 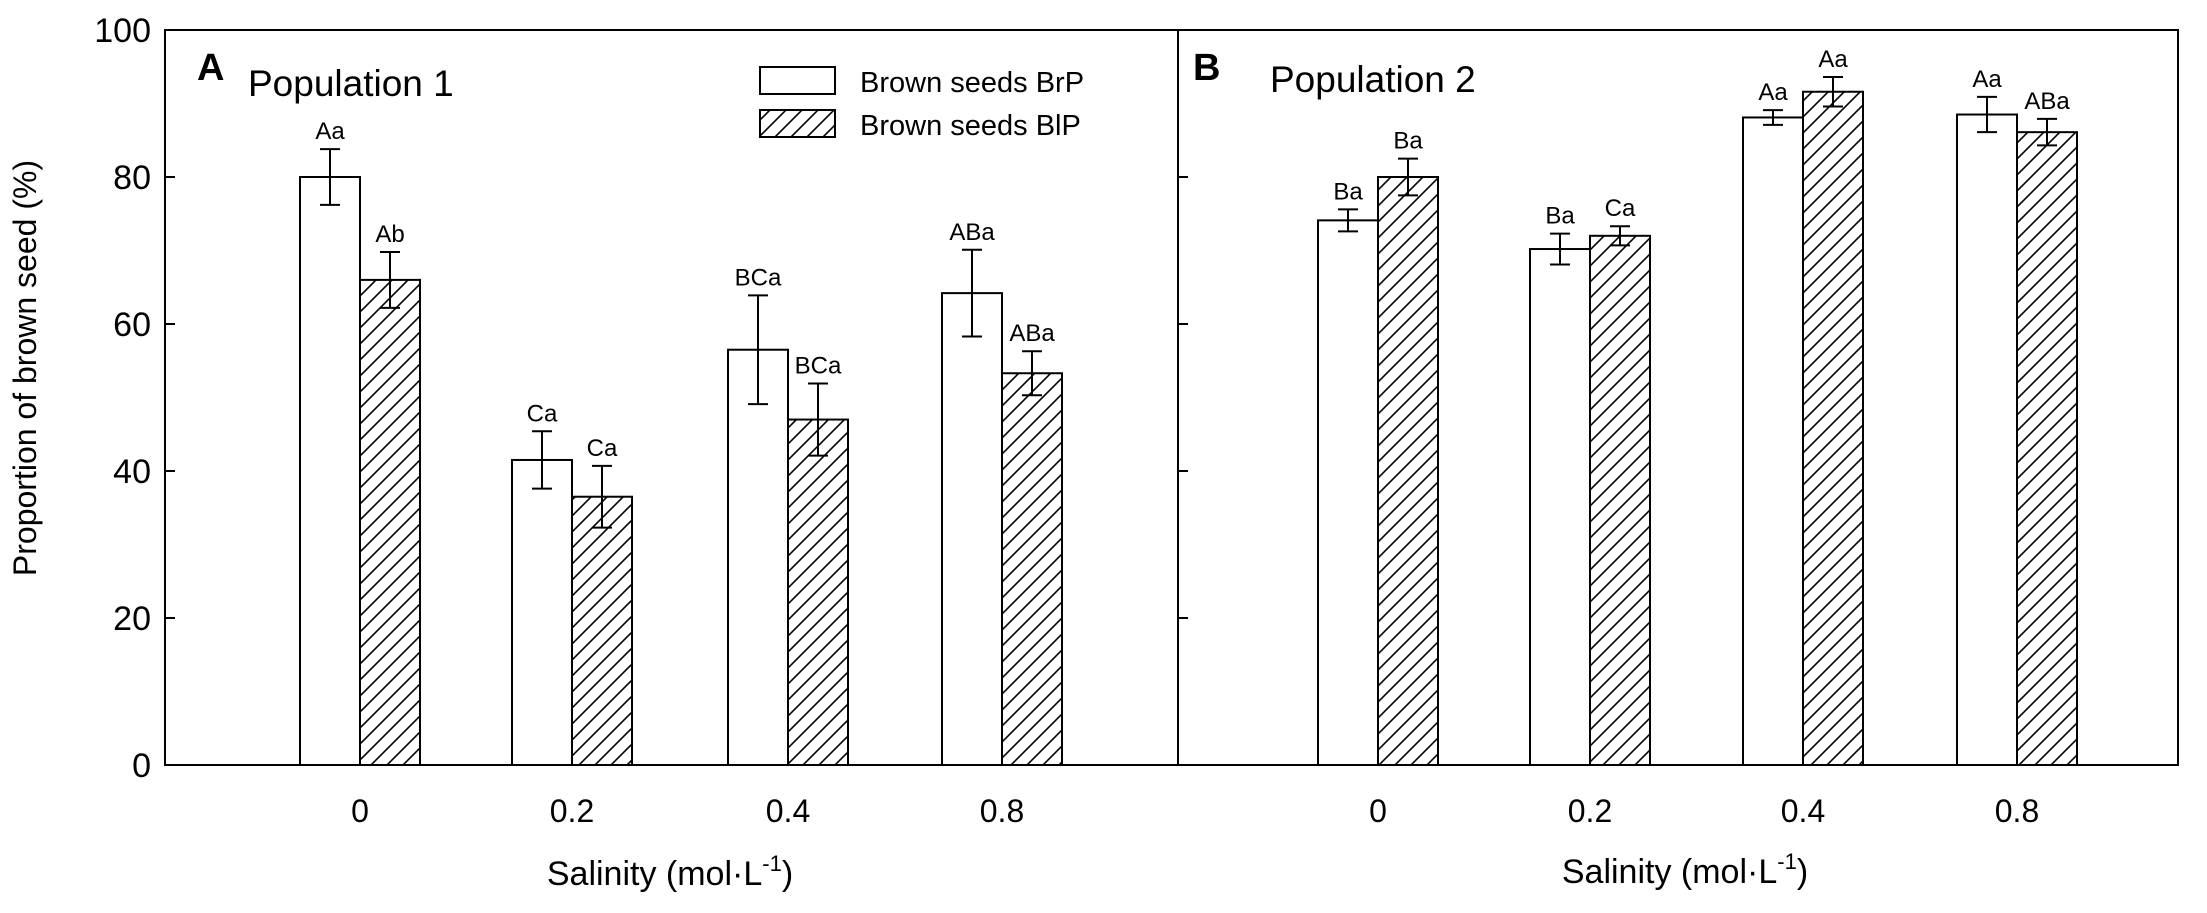 What do you see at coordinates (1002, 811) in the screenshot?
I see `panel-a-x-tick-label: 0.8` at bounding box center [1002, 811].